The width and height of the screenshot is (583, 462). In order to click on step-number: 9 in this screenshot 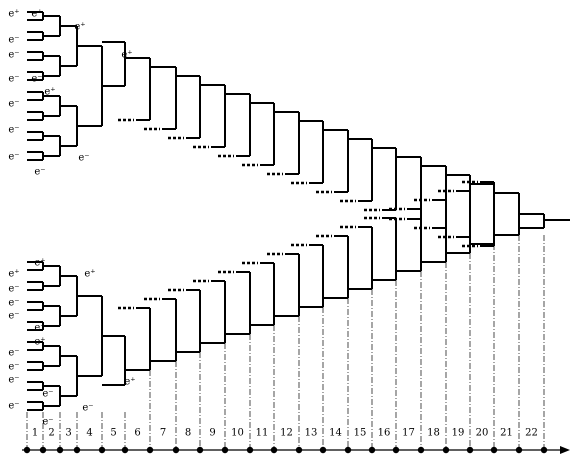, I will do `click(212, 433)`.